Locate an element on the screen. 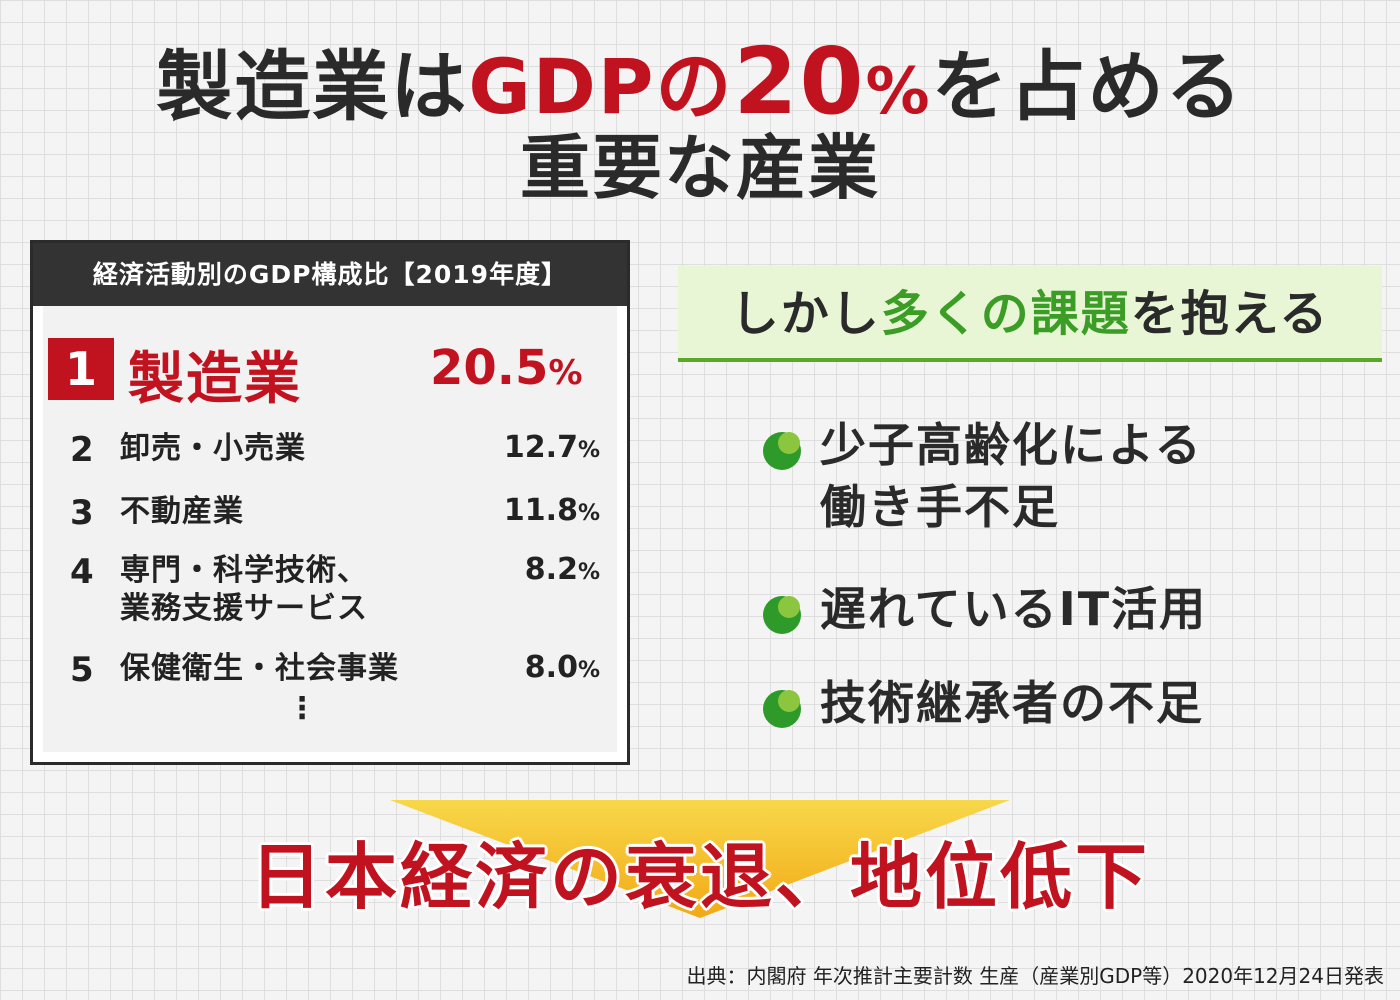 This screenshot has height=1000, width=1400. title-part: を占める is located at coordinates (1087, 86).